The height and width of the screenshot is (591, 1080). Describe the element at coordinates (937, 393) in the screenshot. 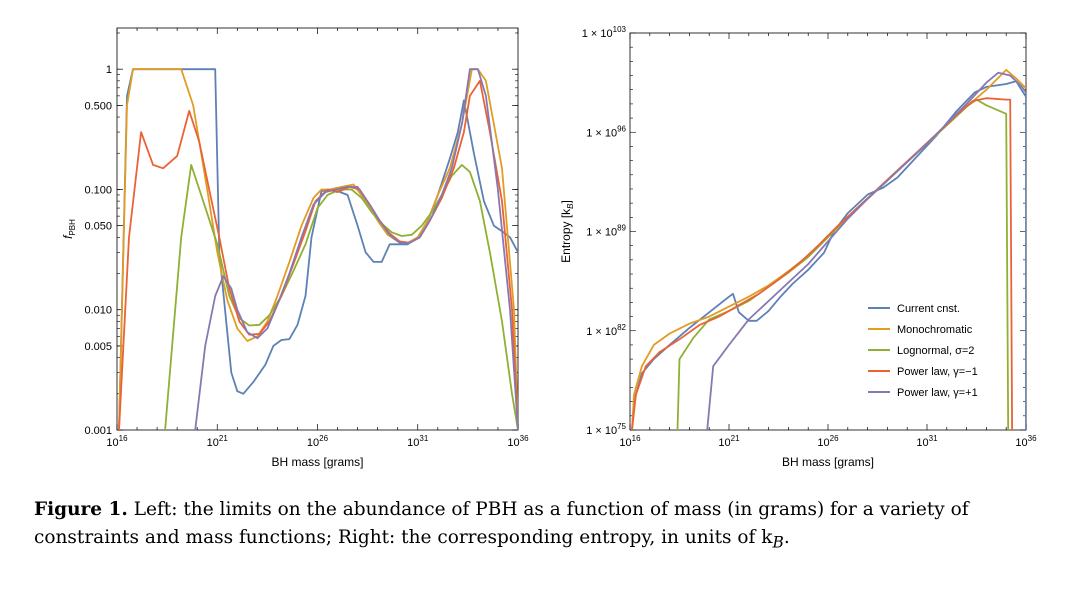

I see `legend-label: Power law, γ=+1` at that location.